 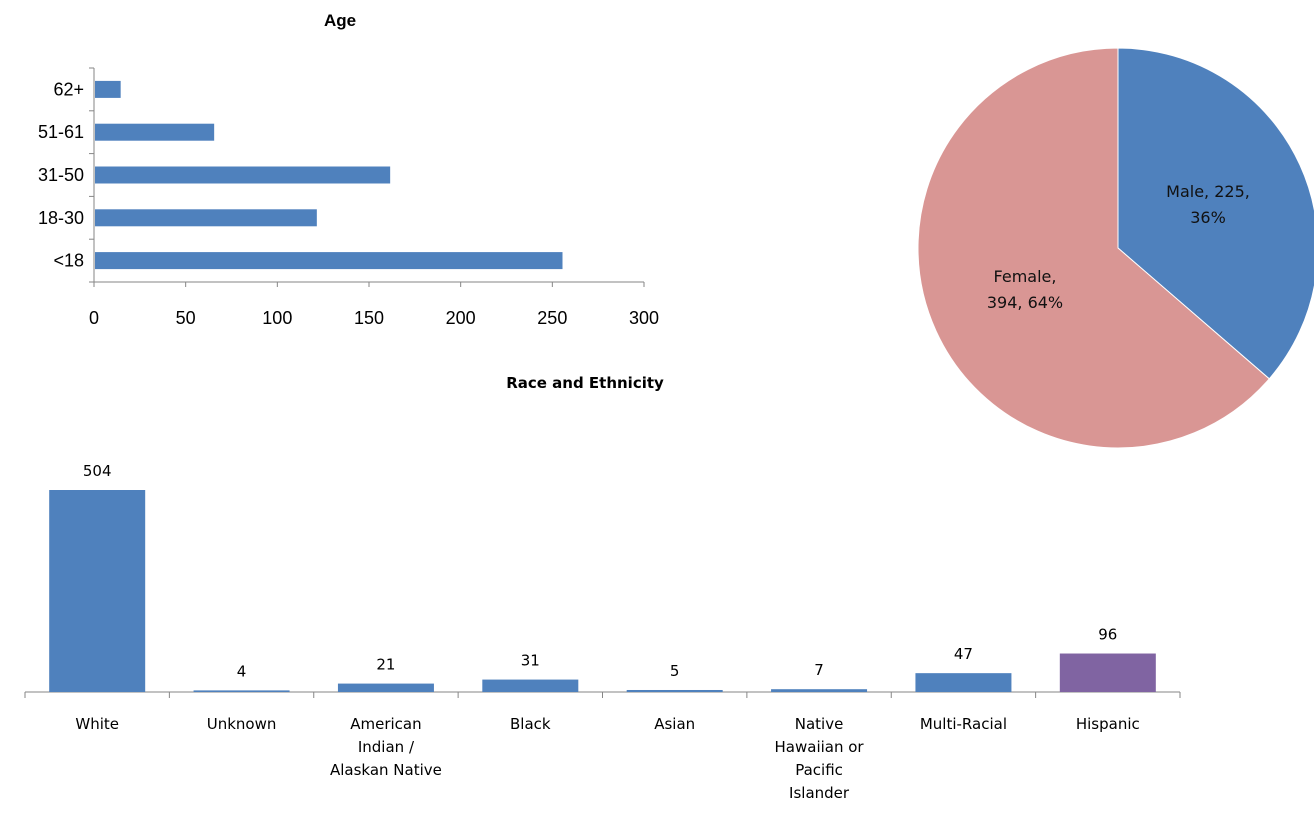 I want to click on age-chart-title: Age, so click(x=340, y=20).